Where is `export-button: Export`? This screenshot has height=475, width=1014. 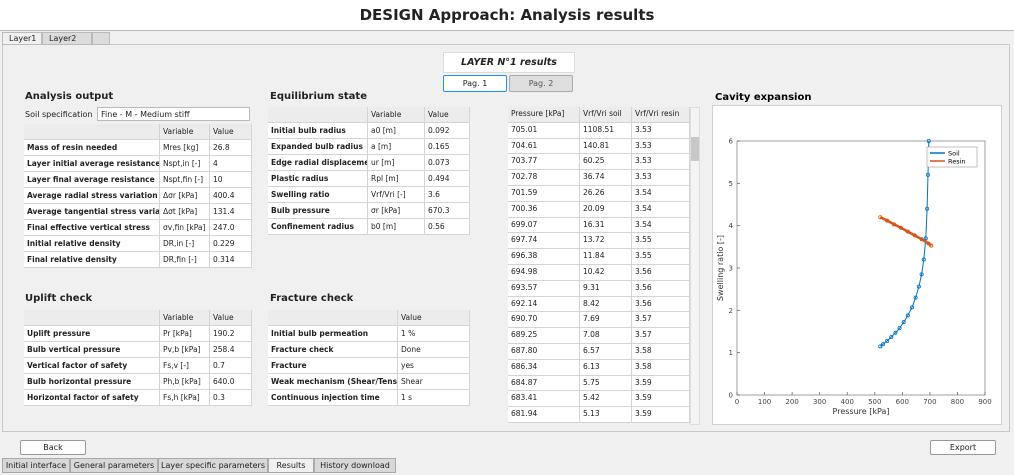 export-button: Export is located at coordinates (963, 447).